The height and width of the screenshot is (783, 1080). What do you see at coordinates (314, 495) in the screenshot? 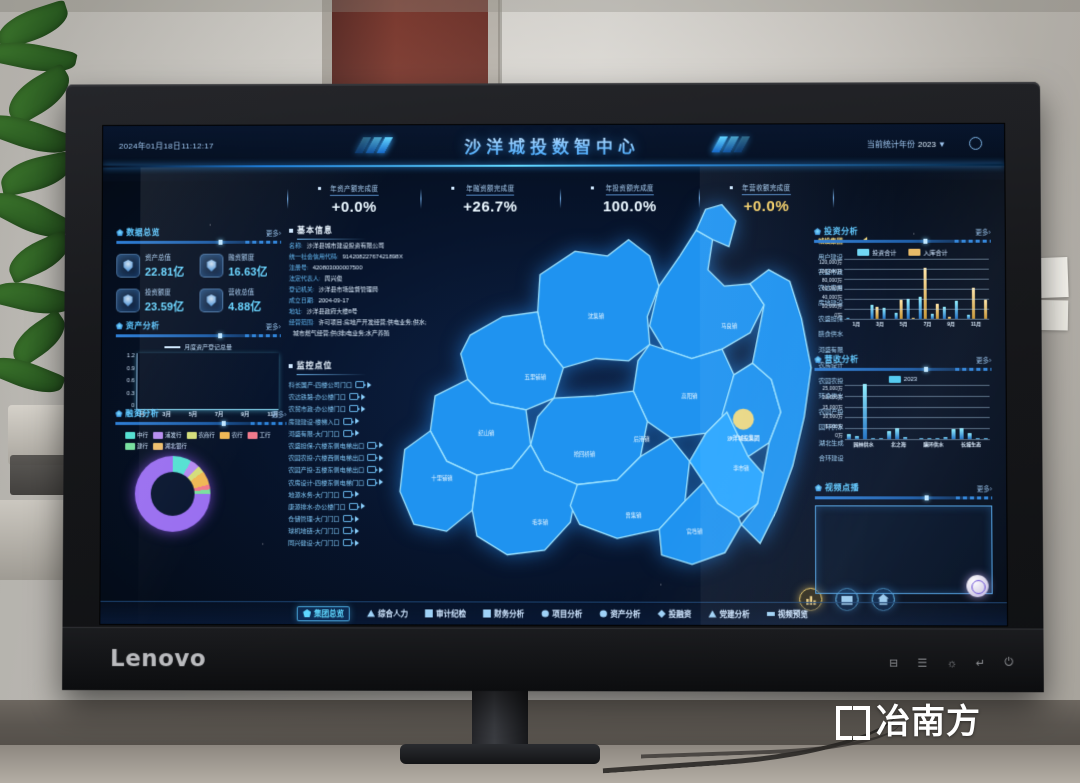
I see `monitoring-point-label: 地源水务-大门门口` at bounding box center [314, 495].